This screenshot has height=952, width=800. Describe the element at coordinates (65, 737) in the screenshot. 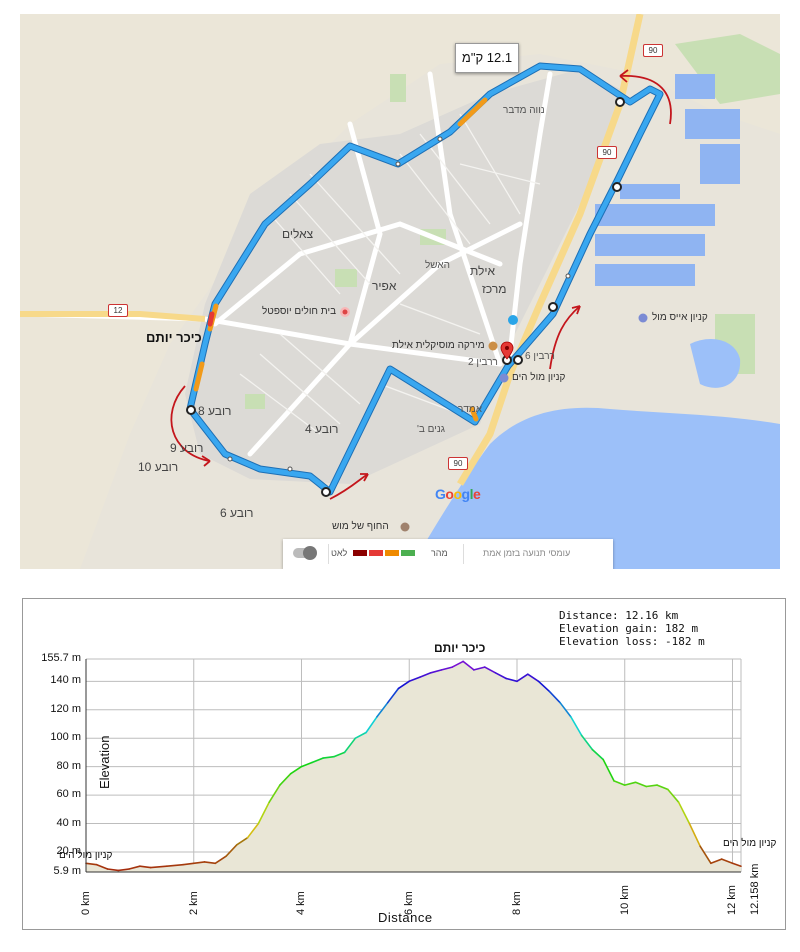

I see `y-tick-label: 100 m` at that location.